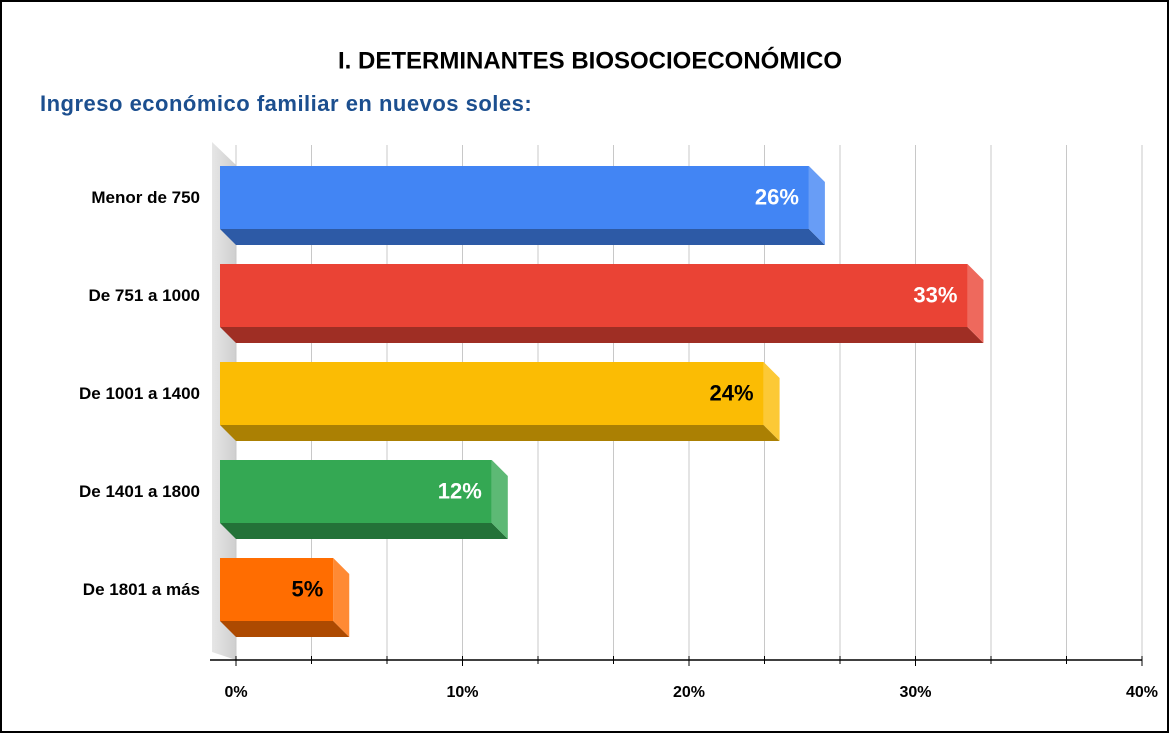  I want to click on x-tick-label: 40%, so click(1142, 692).